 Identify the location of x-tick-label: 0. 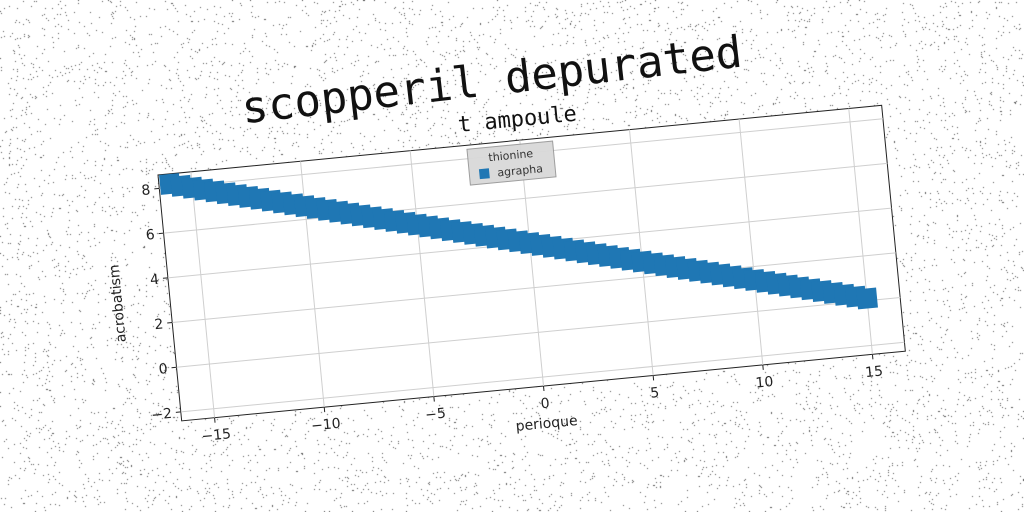
(545, 404).